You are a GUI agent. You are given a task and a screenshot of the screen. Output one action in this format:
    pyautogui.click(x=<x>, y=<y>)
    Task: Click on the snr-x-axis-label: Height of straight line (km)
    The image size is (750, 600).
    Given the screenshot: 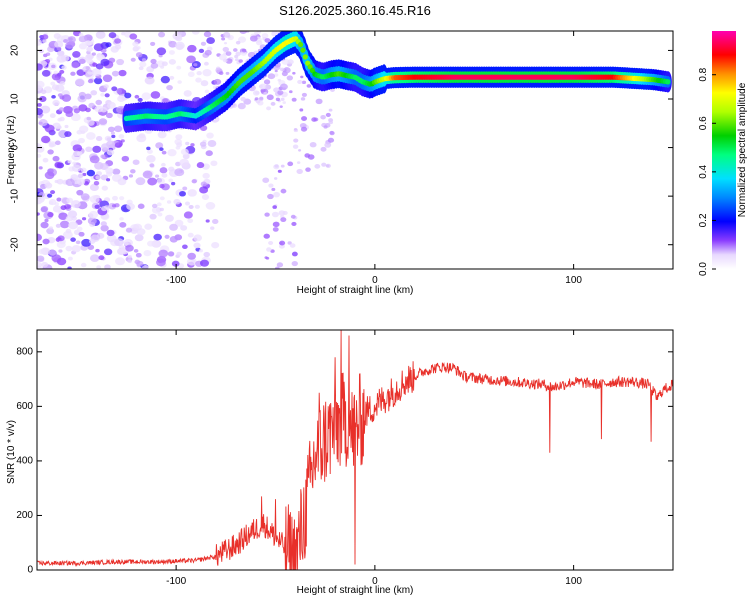 What is the action you would take?
    pyautogui.click(x=355, y=590)
    